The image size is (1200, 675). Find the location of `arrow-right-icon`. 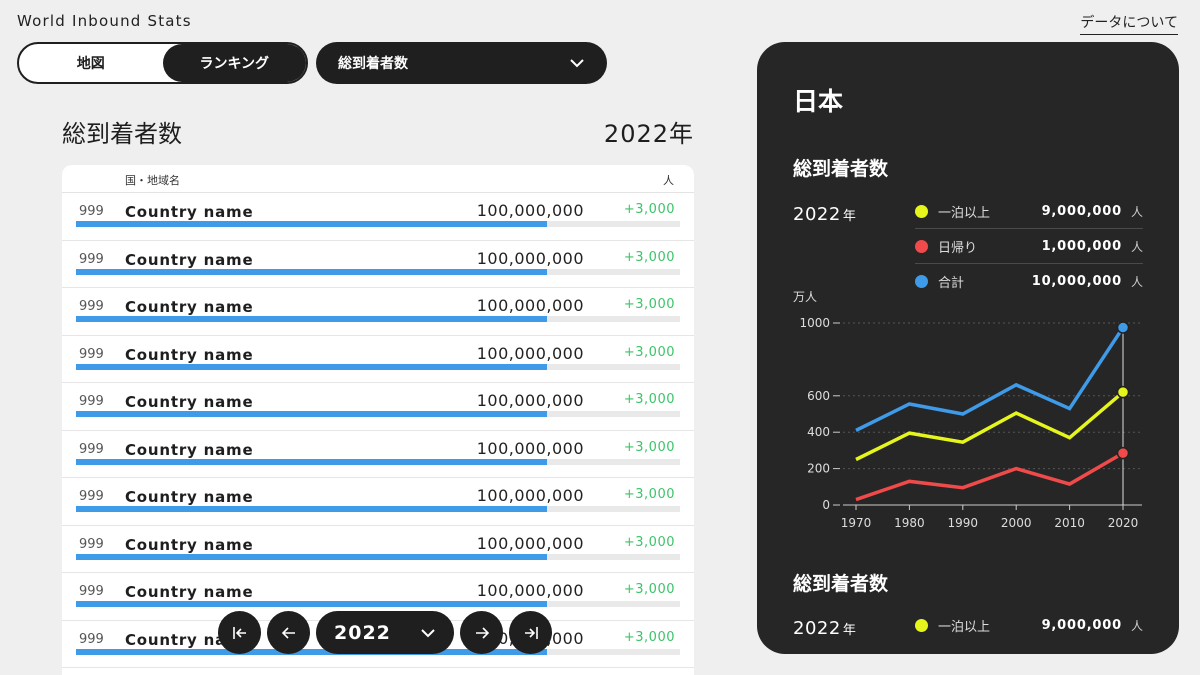

arrow-right-icon is located at coordinates (482, 632).